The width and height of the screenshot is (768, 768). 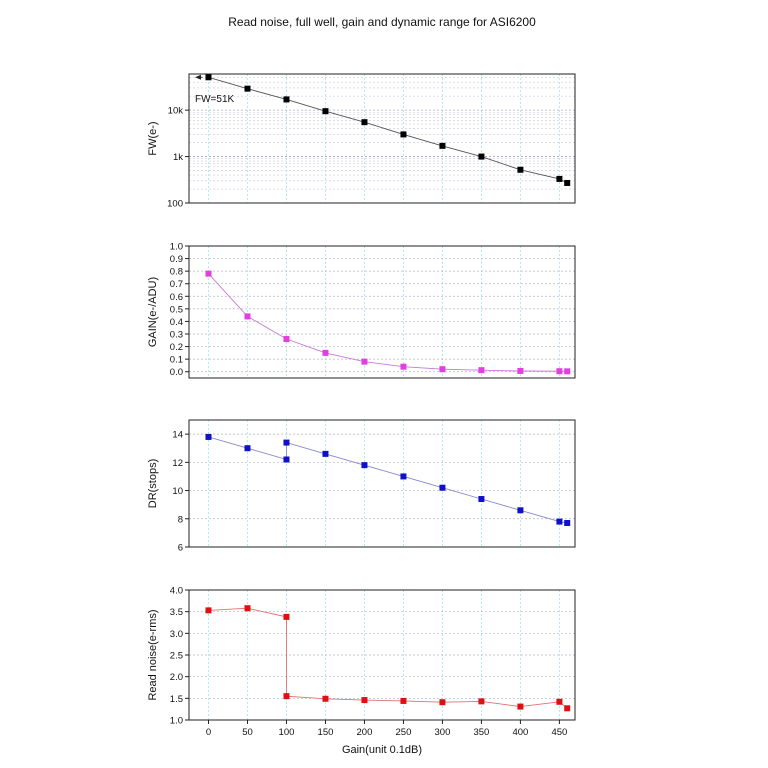 I want to click on x-tick-label: 0, so click(x=208, y=732).